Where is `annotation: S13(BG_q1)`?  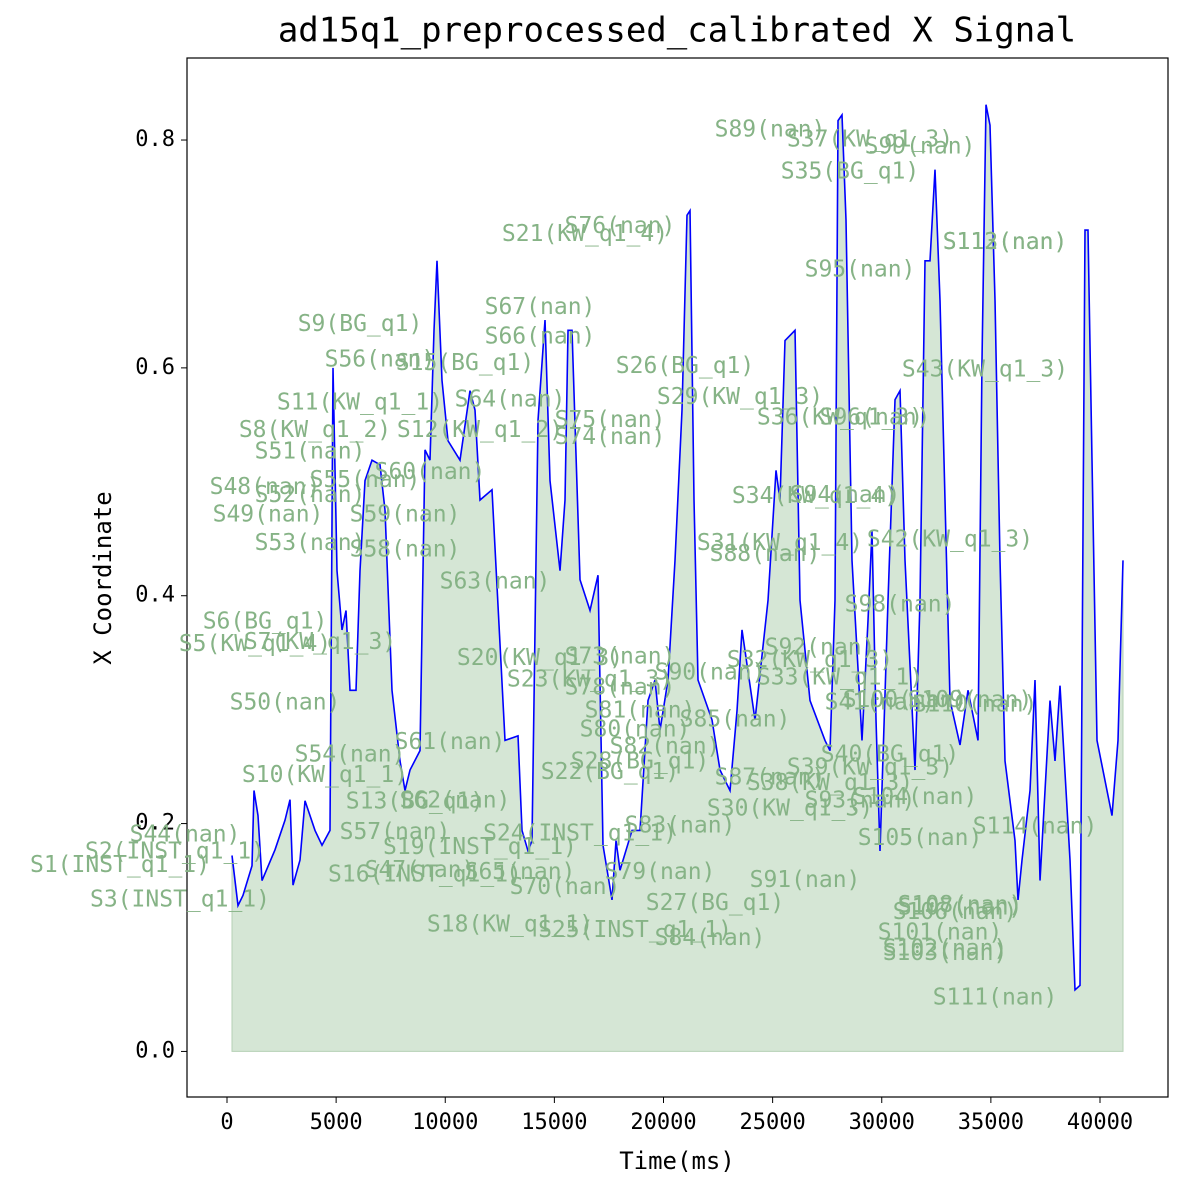 annotation: S13(BG_q1) is located at coordinates (415, 801).